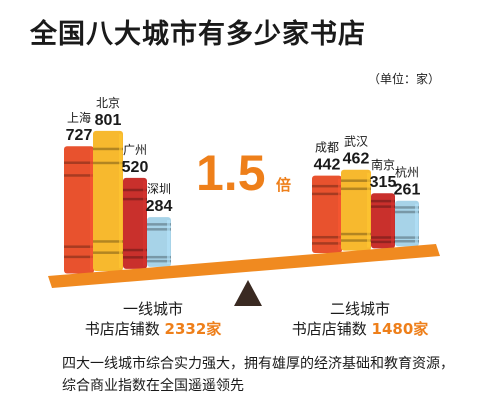  Describe the element at coordinates (327, 214) in the screenshot. I see `bar-成都` at that location.